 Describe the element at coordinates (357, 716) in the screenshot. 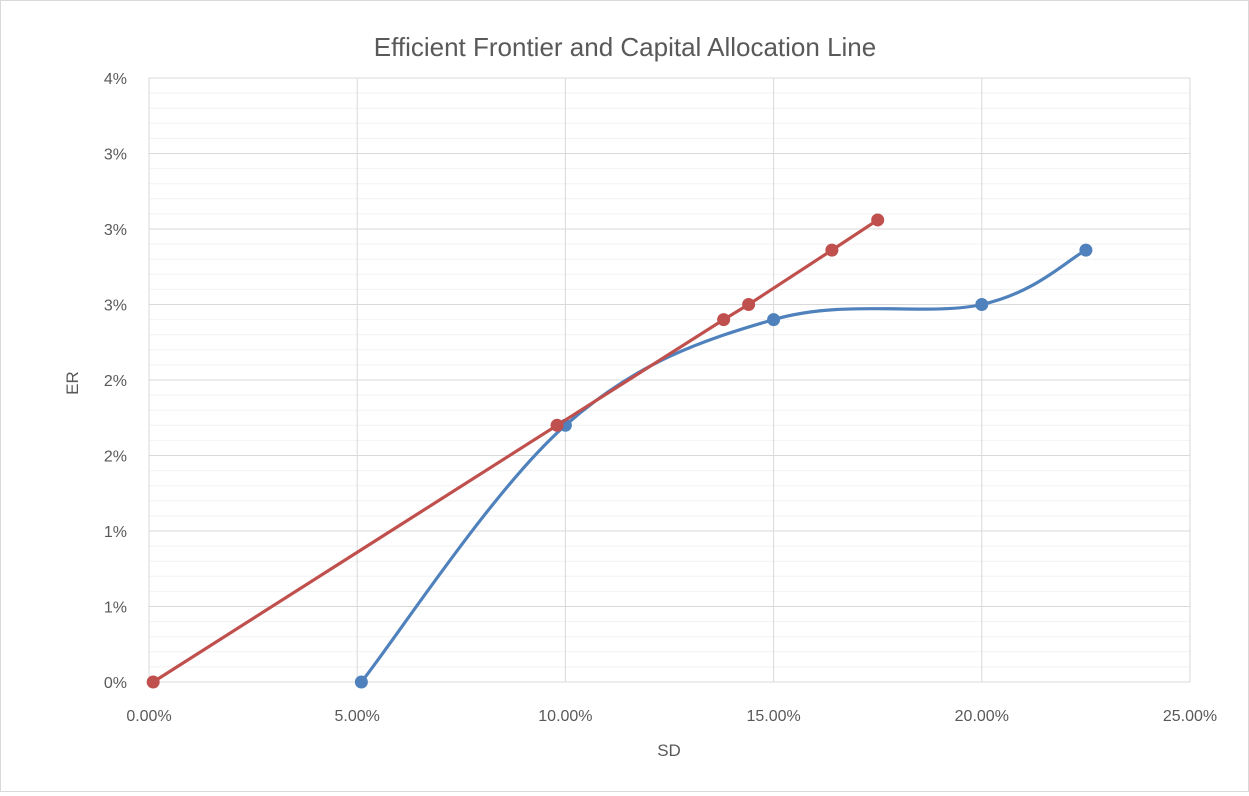

I see `x-tick-label: 5.00%` at that location.